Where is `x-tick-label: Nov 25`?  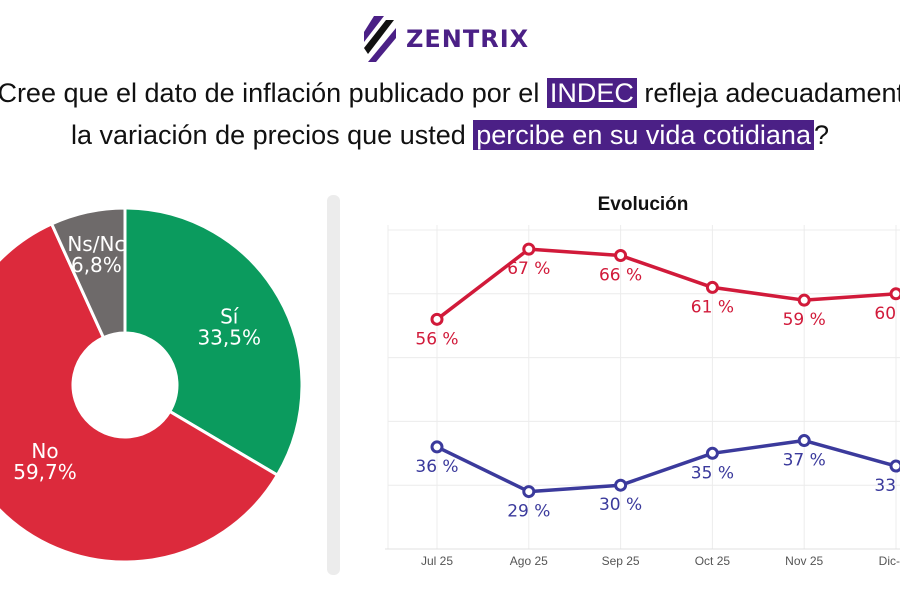 x-tick-label: Nov 25 is located at coordinates (804, 561).